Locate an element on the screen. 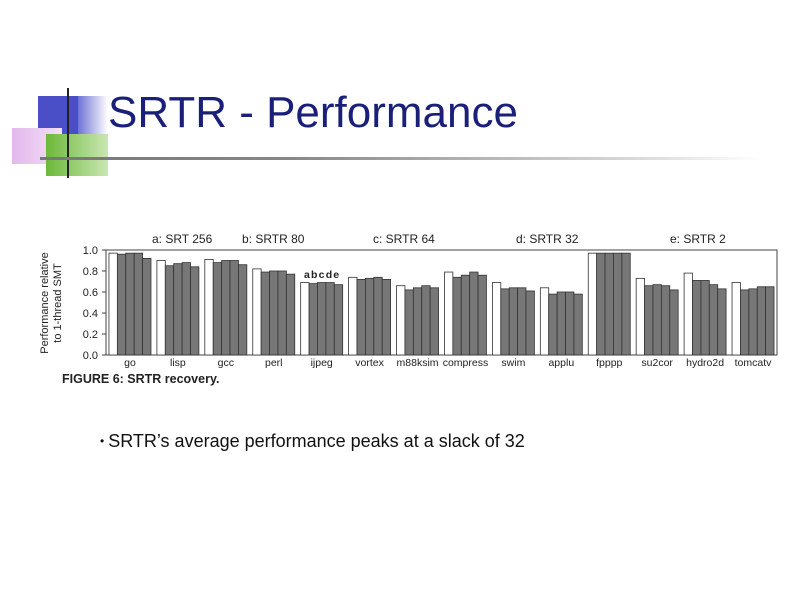  figure-caption: FIGURE 6: SRTR recovery. is located at coordinates (140, 379).